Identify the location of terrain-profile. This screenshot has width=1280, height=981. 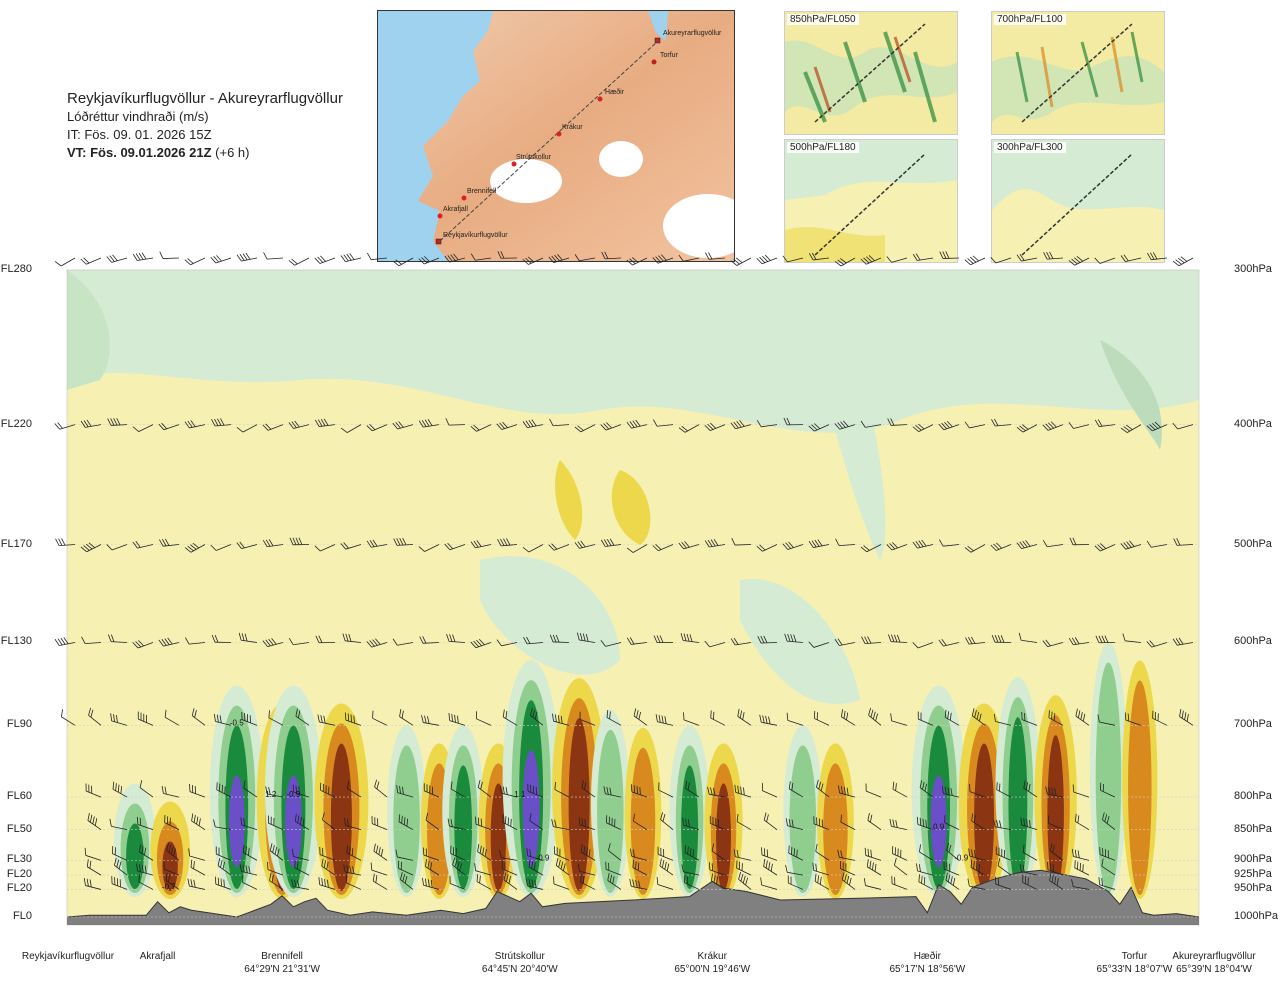
(633, 897).